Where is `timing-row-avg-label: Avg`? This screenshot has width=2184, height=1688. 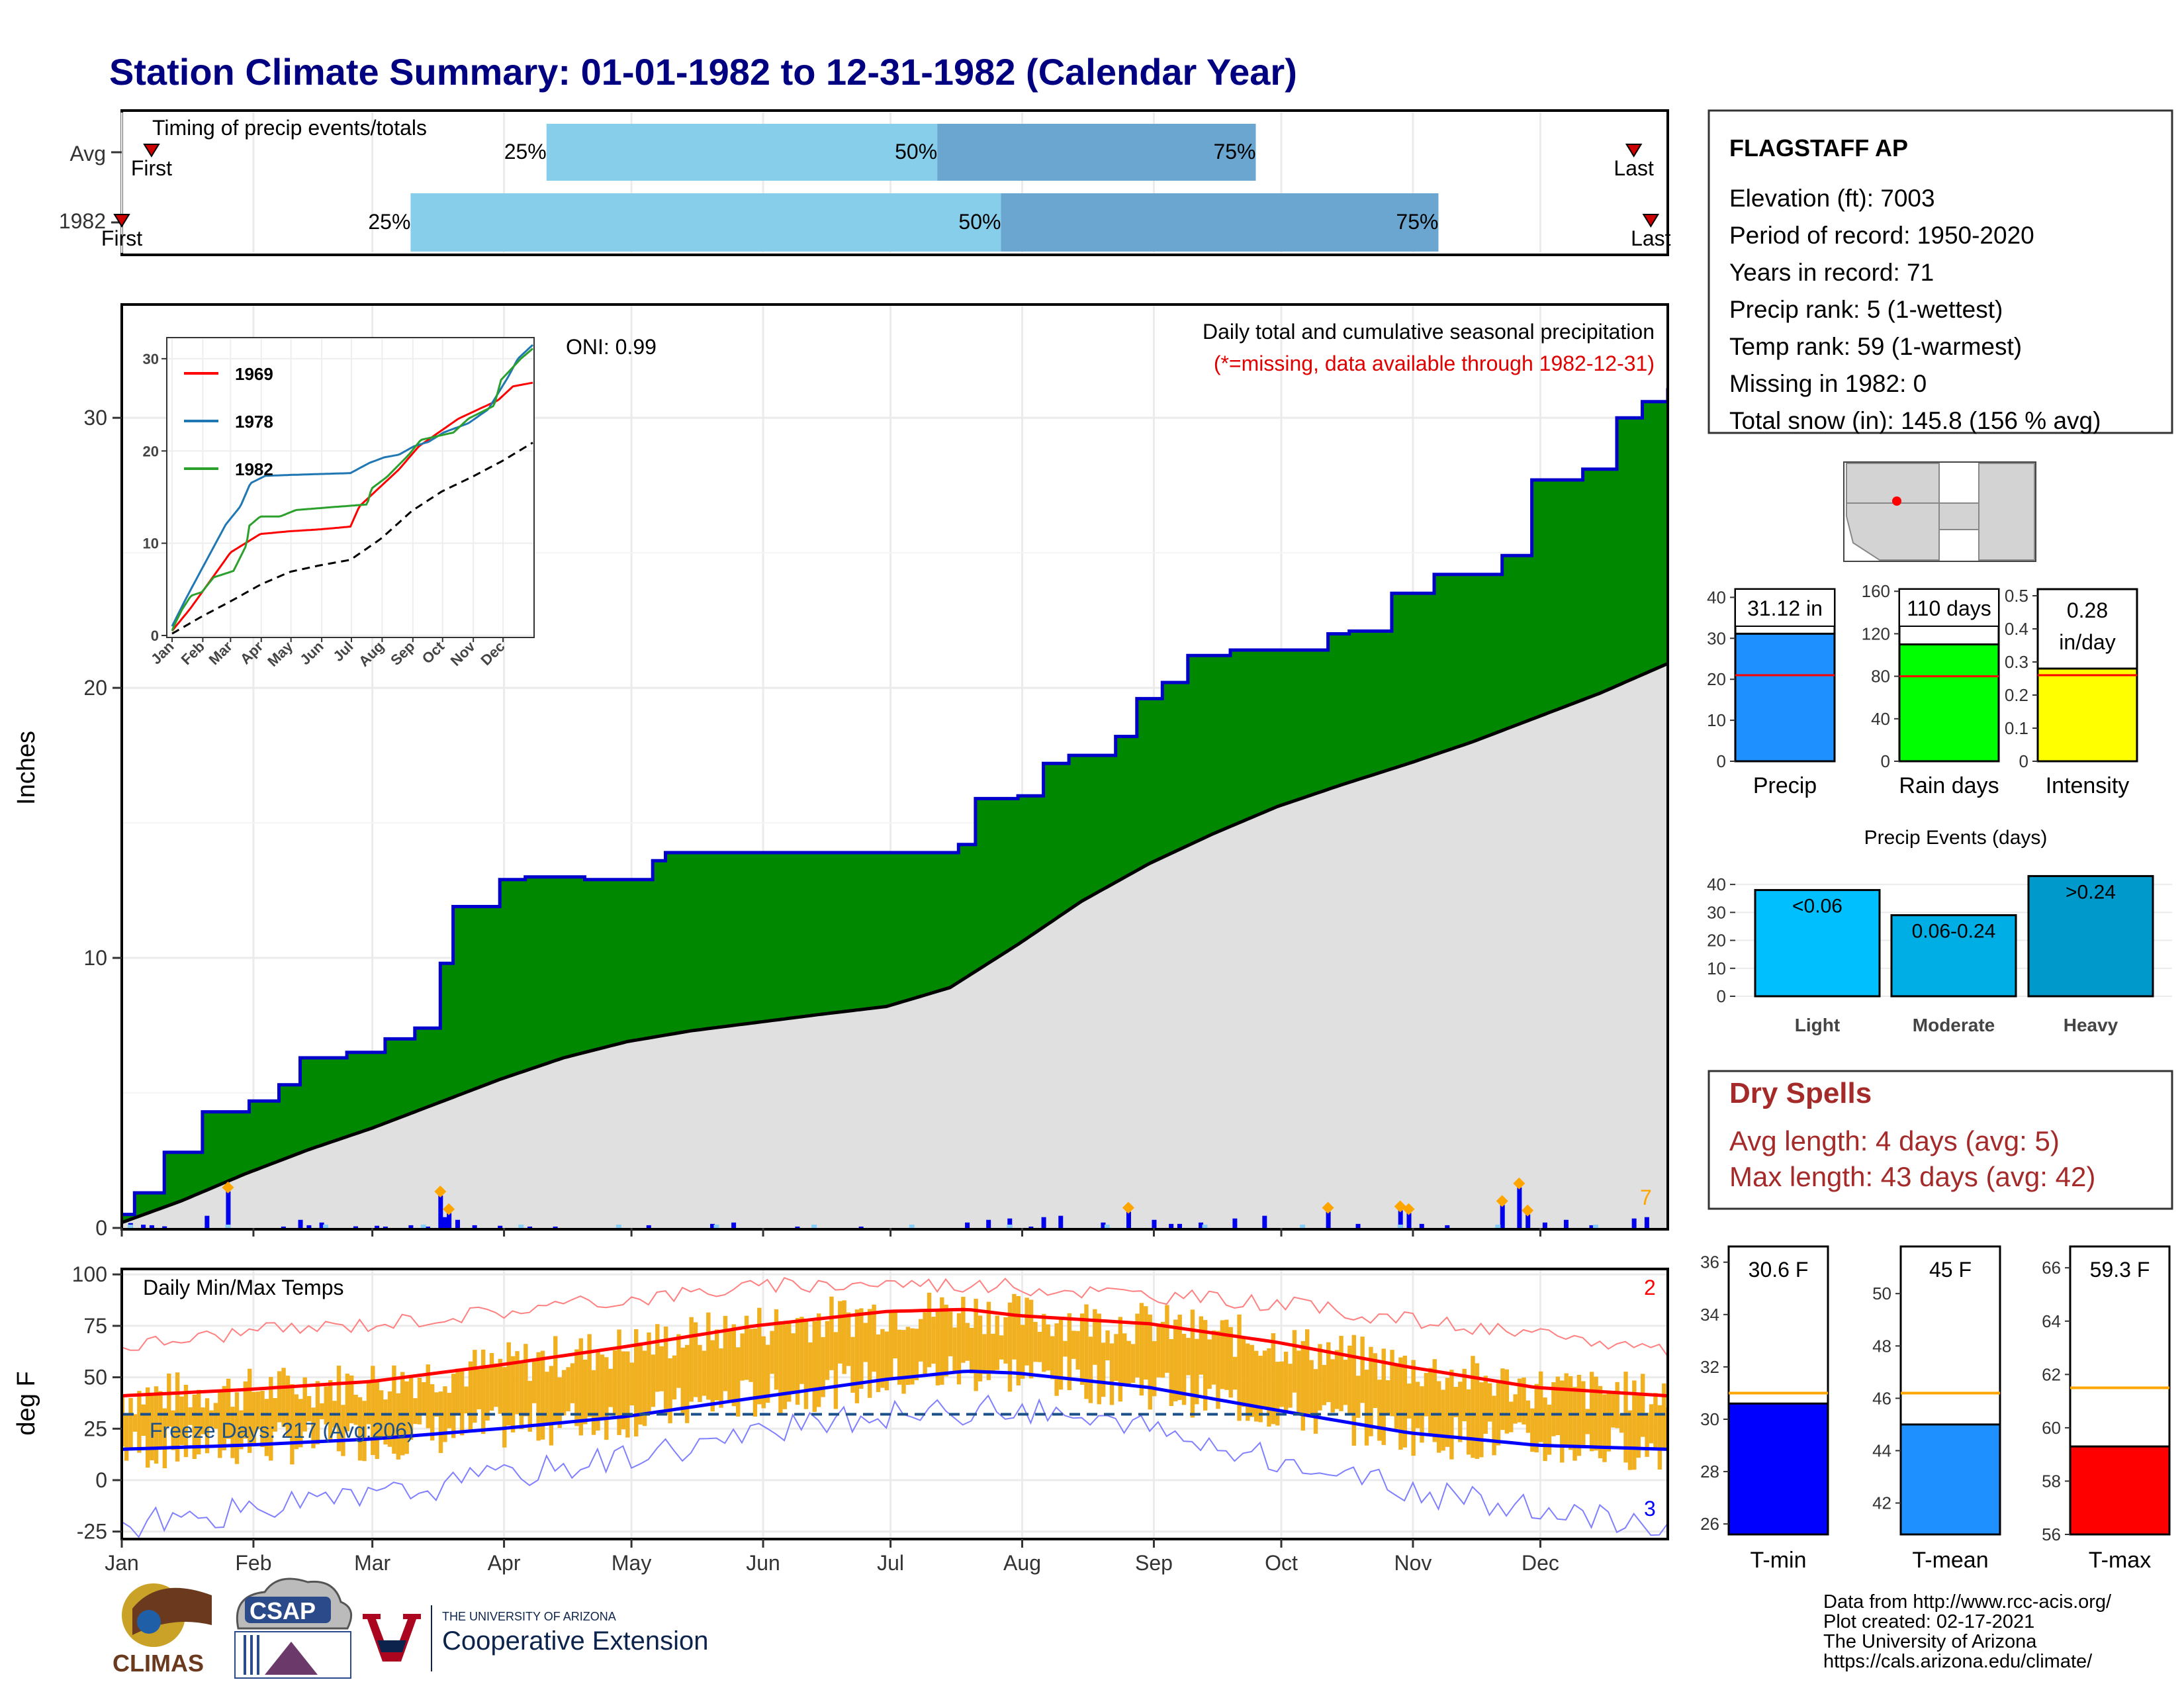
timing-row-avg-label: Avg is located at coordinates (87, 153).